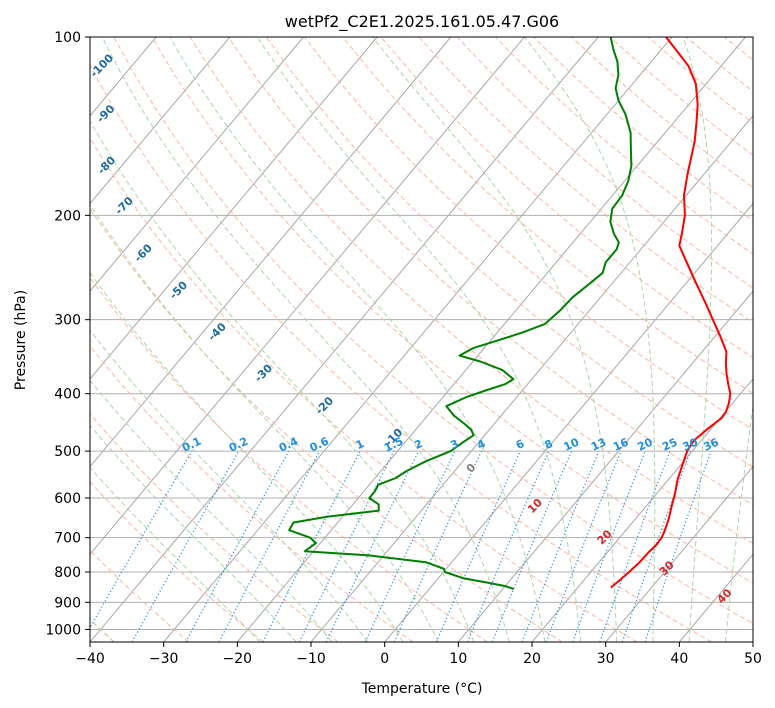 The height and width of the screenshot is (708, 775). I want to click on x-tick-label: −30, so click(164, 659).